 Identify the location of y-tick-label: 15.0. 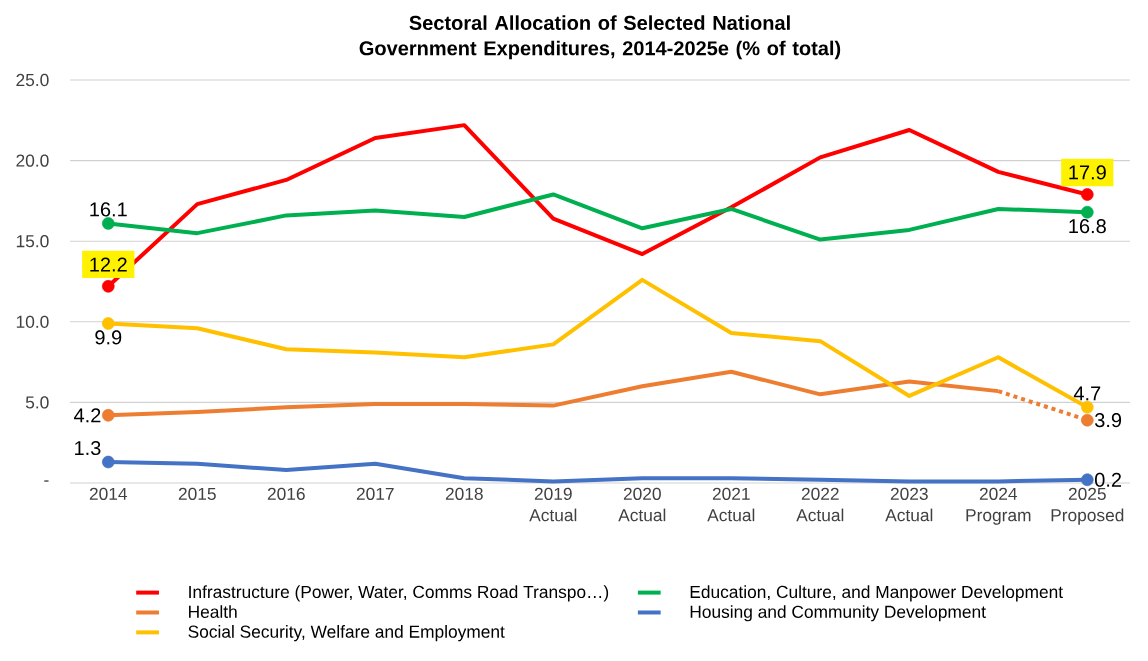
(32, 241).